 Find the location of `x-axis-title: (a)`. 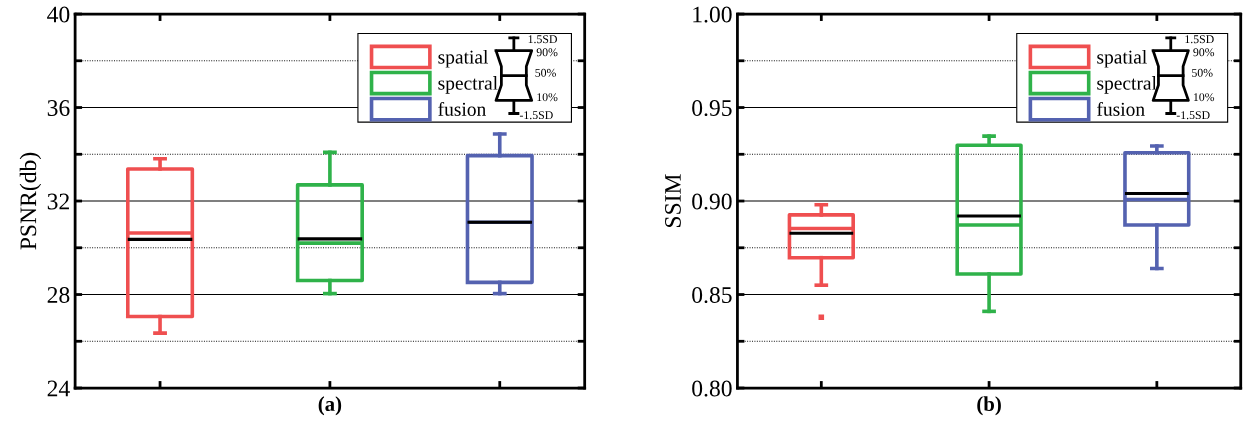

x-axis-title: (a) is located at coordinates (330, 406).